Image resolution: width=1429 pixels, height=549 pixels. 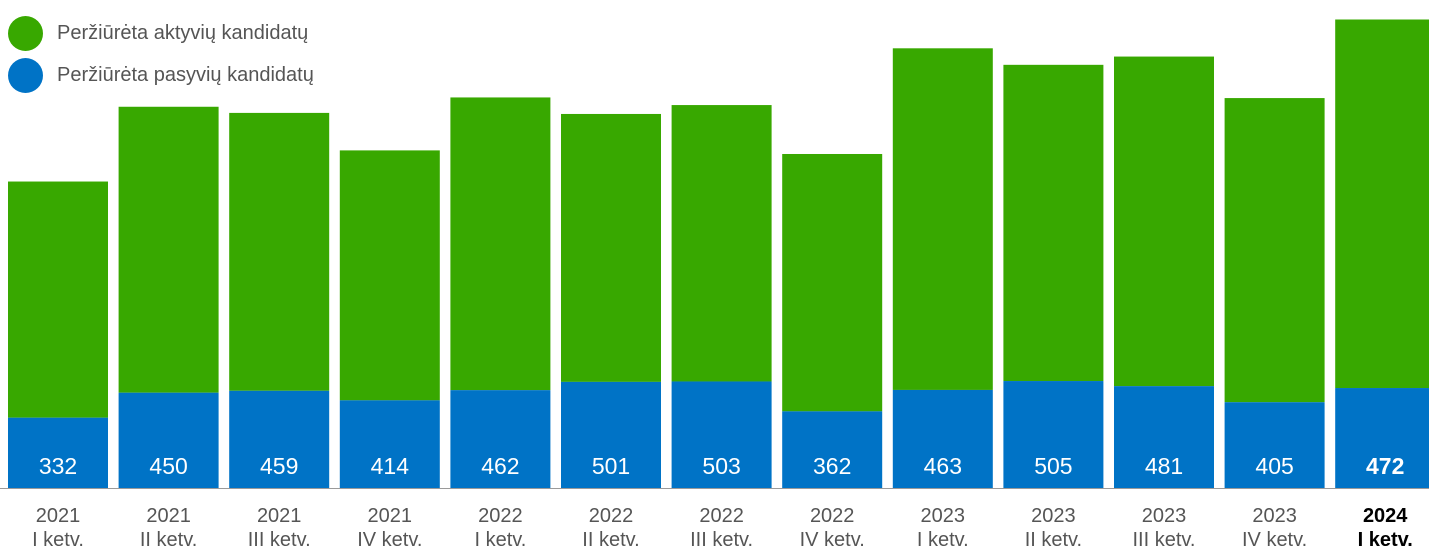 I want to click on x-tick-year-11: 2023, so click(x=1274, y=516).